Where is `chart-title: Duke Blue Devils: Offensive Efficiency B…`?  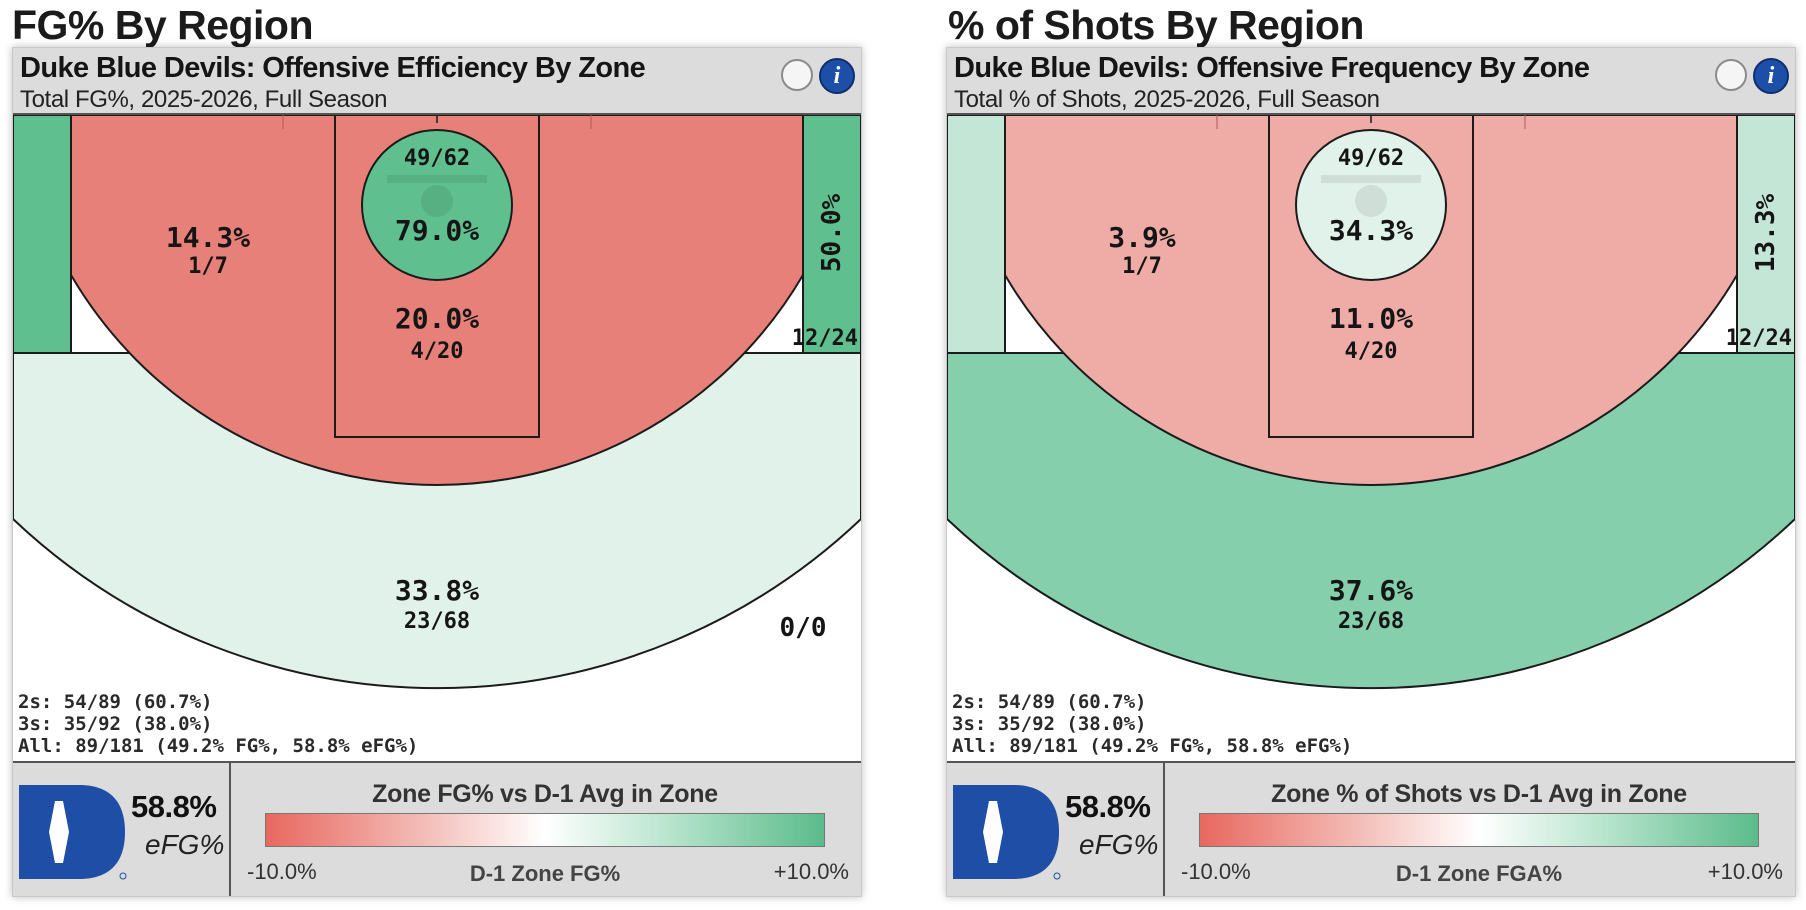 chart-title: Duke Blue Devils: Offensive Efficiency B… is located at coordinates (333, 68).